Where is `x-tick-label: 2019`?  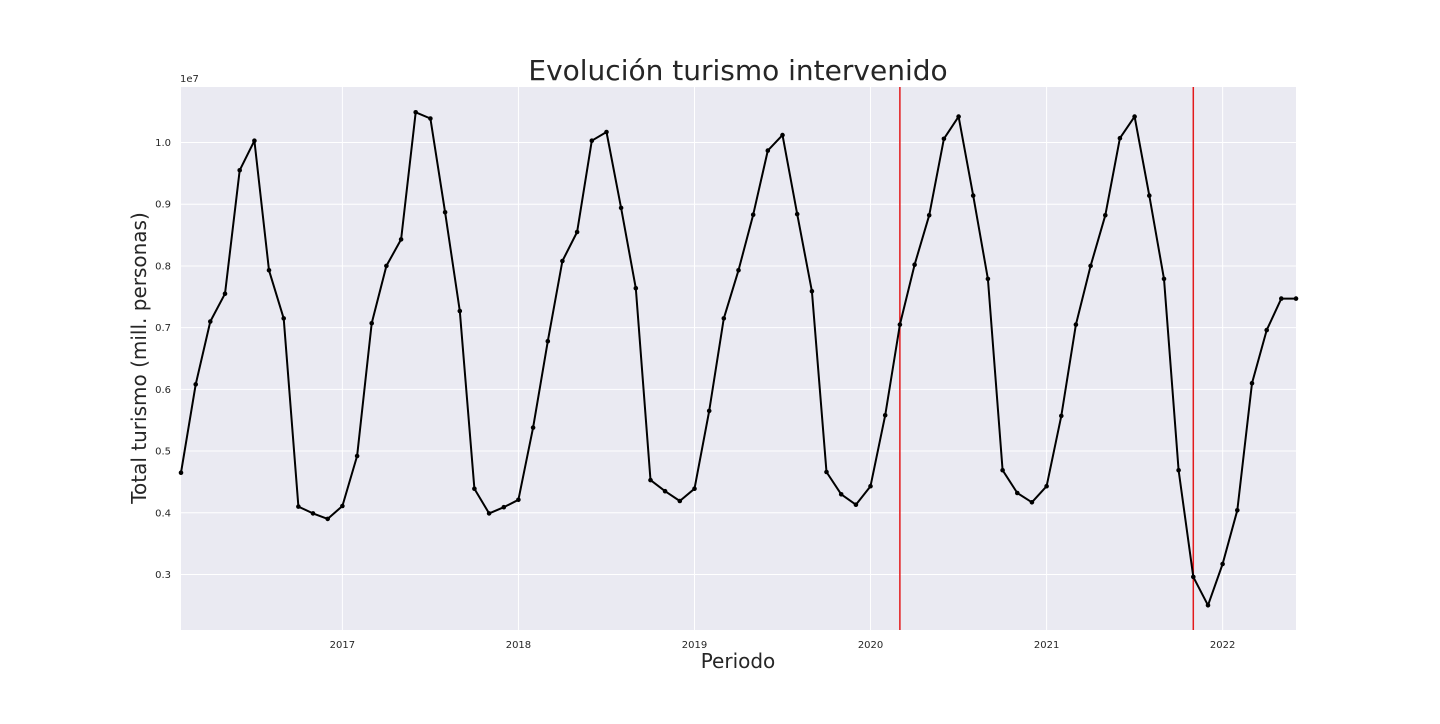 x-tick-label: 2019 is located at coordinates (694, 645).